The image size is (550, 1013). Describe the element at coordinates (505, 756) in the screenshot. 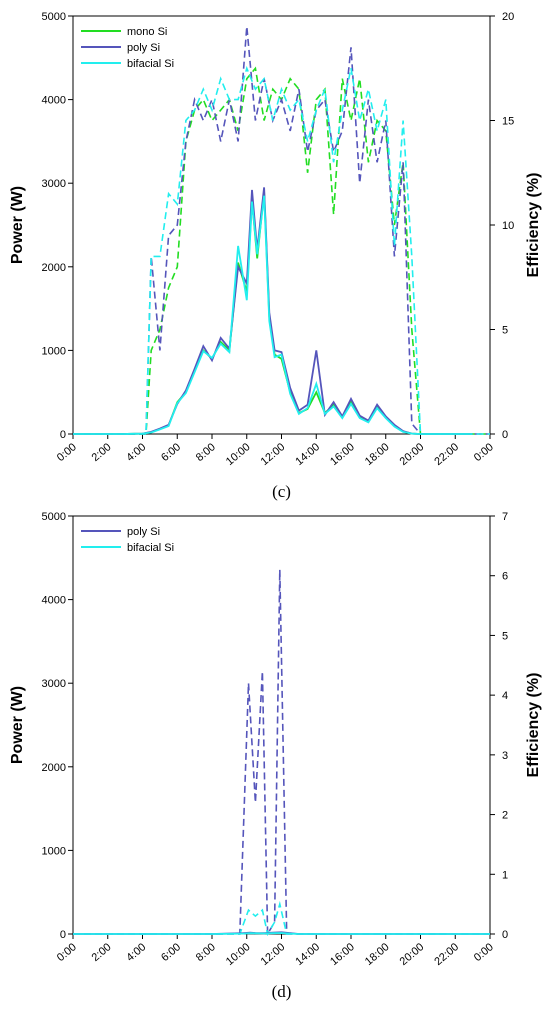

I see `y2-tick-label: 3` at that location.